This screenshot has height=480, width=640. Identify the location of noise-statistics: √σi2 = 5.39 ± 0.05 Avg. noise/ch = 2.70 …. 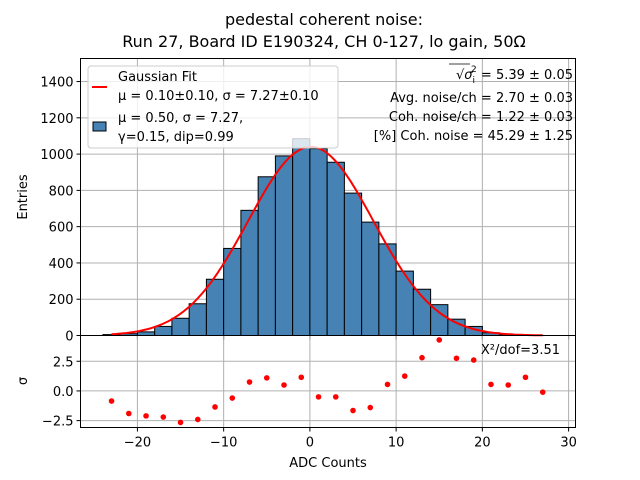
(473, 103).